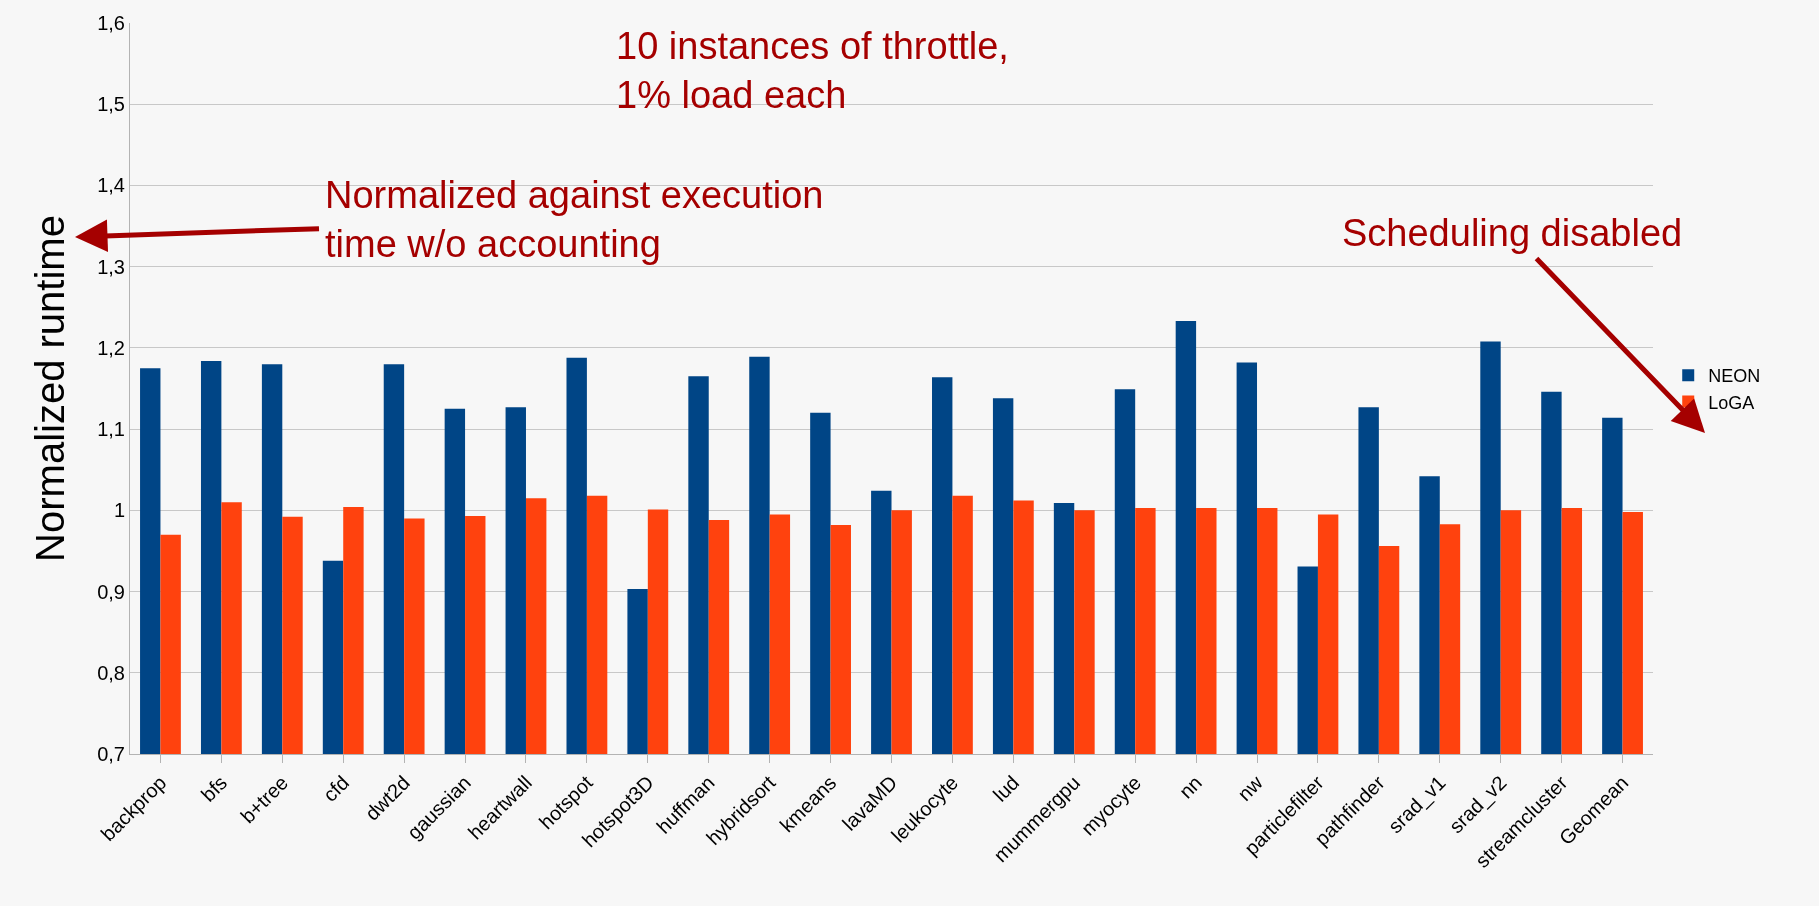  What do you see at coordinates (1734, 376) in the screenshot?
I see `legend-label: NEON` at bounding box center [1734, 376].